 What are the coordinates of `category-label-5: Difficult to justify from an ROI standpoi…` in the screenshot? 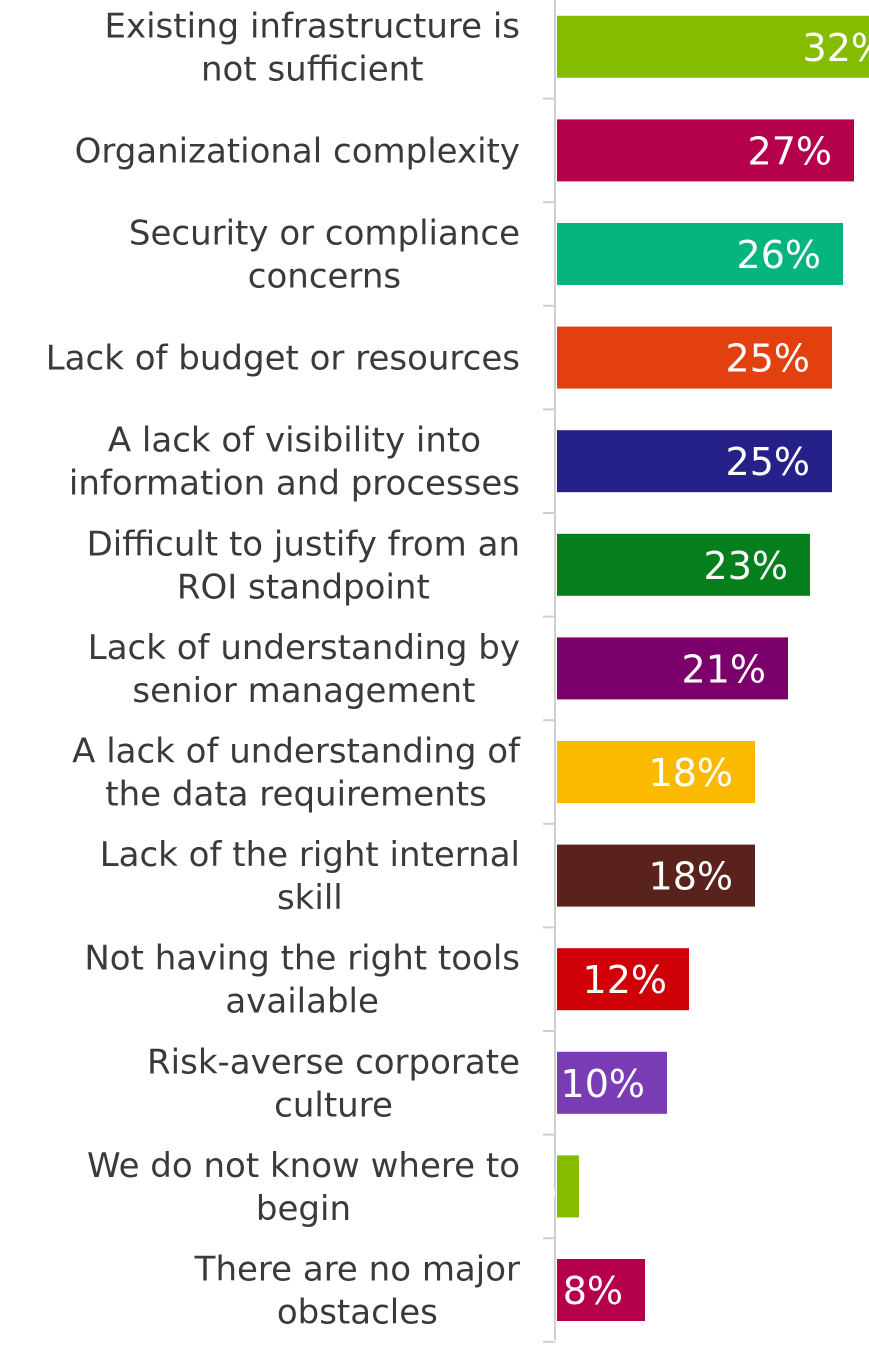 It's located at (303, 565).